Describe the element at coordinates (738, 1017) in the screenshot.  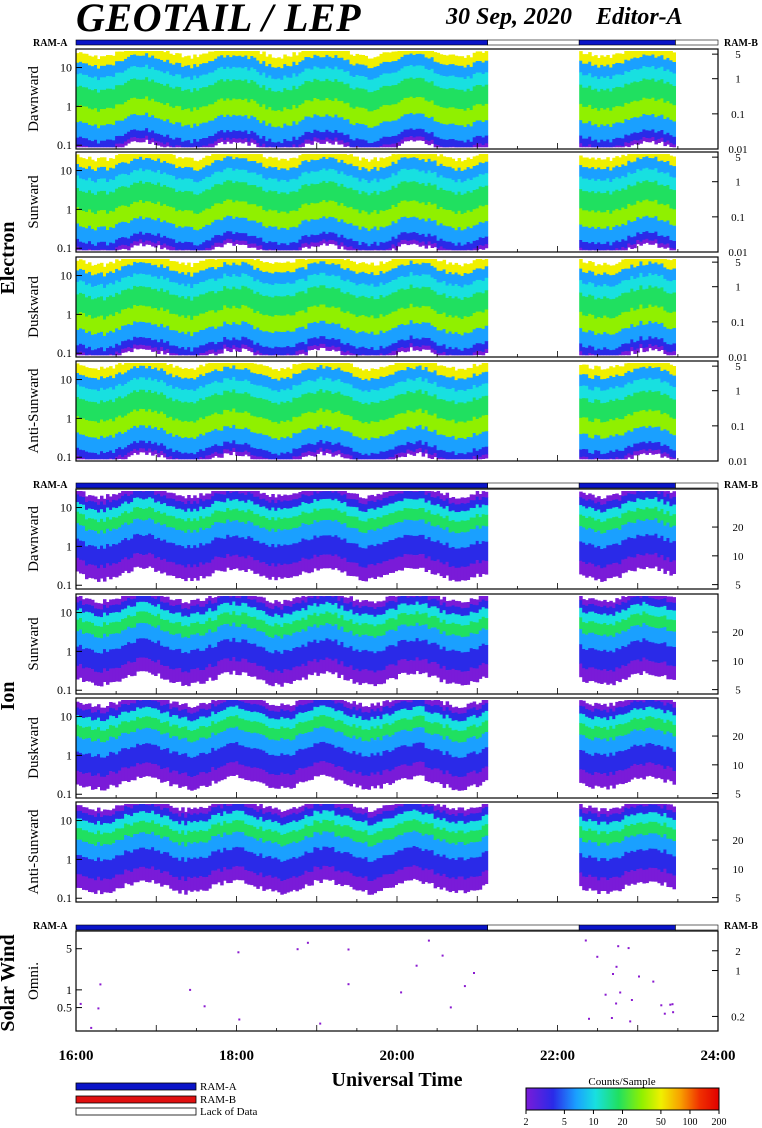
I see `right-tick-label: 0.2` at that location.